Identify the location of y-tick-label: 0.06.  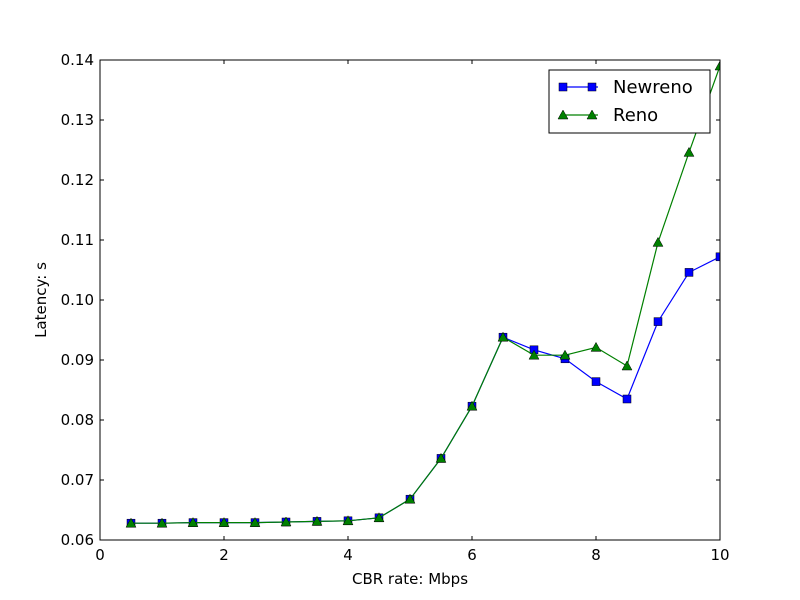
(77, 540).